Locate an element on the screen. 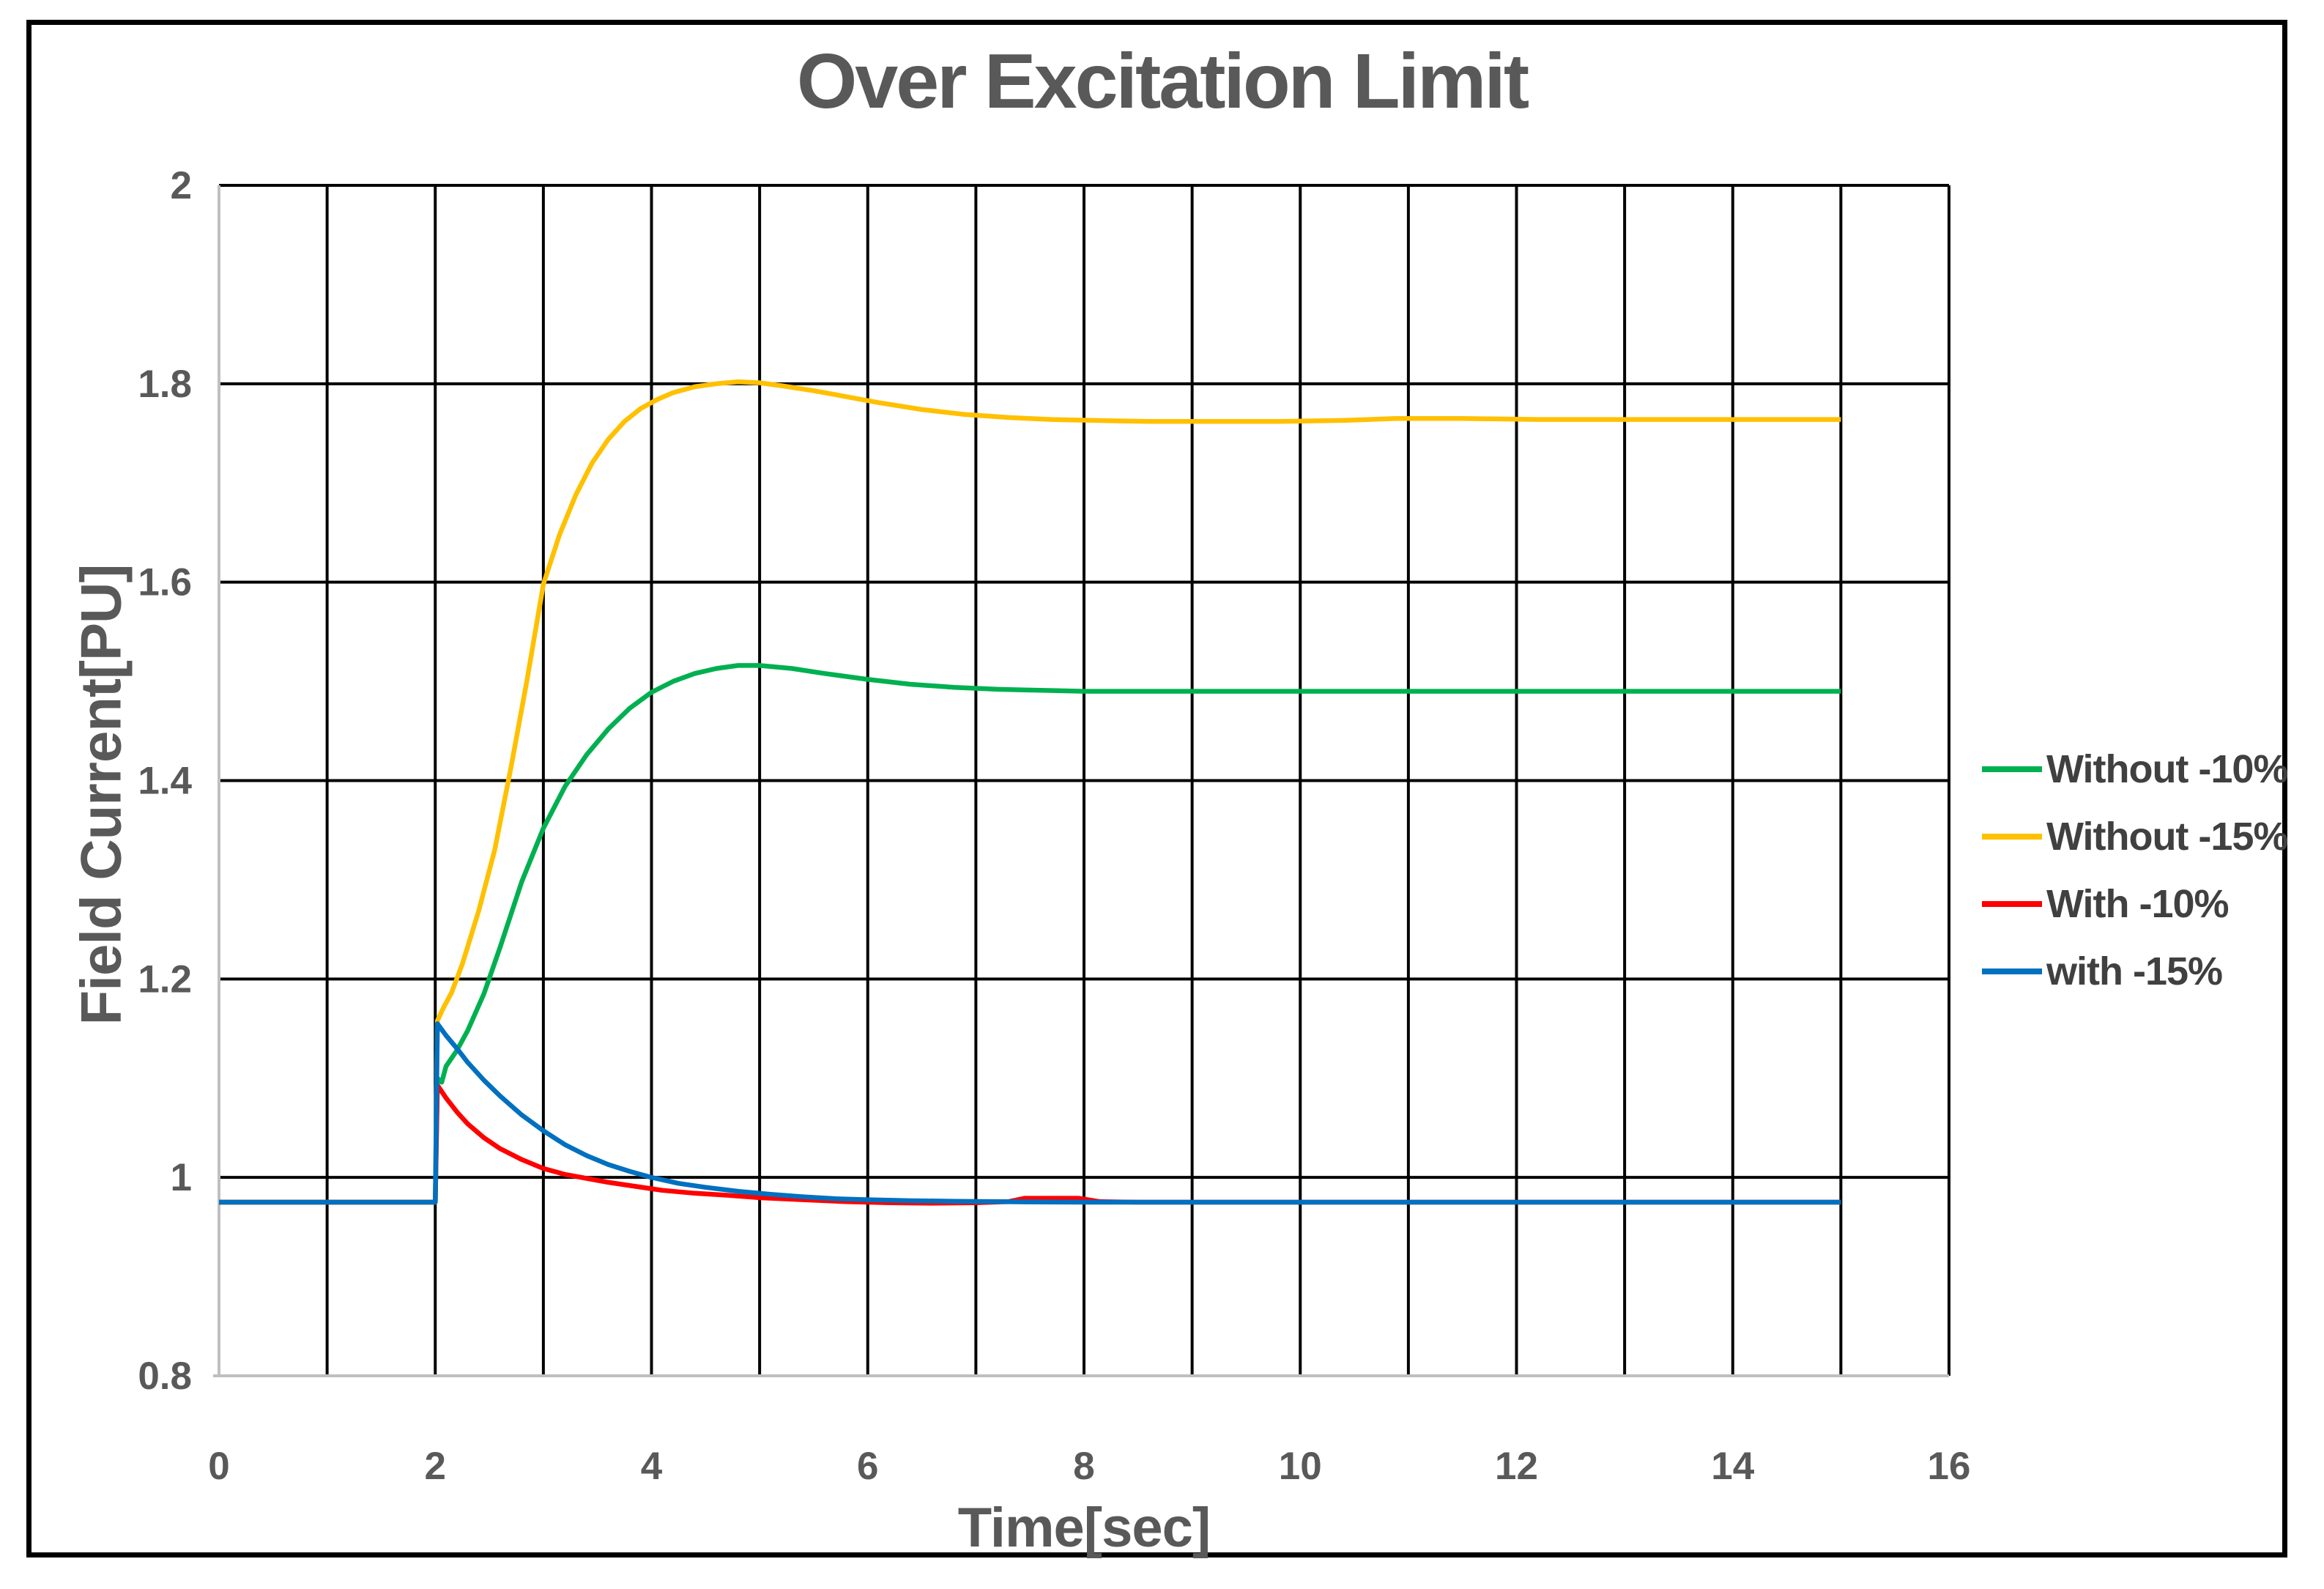  x-tick-label: 2 is located at coordinates (435, 1466).